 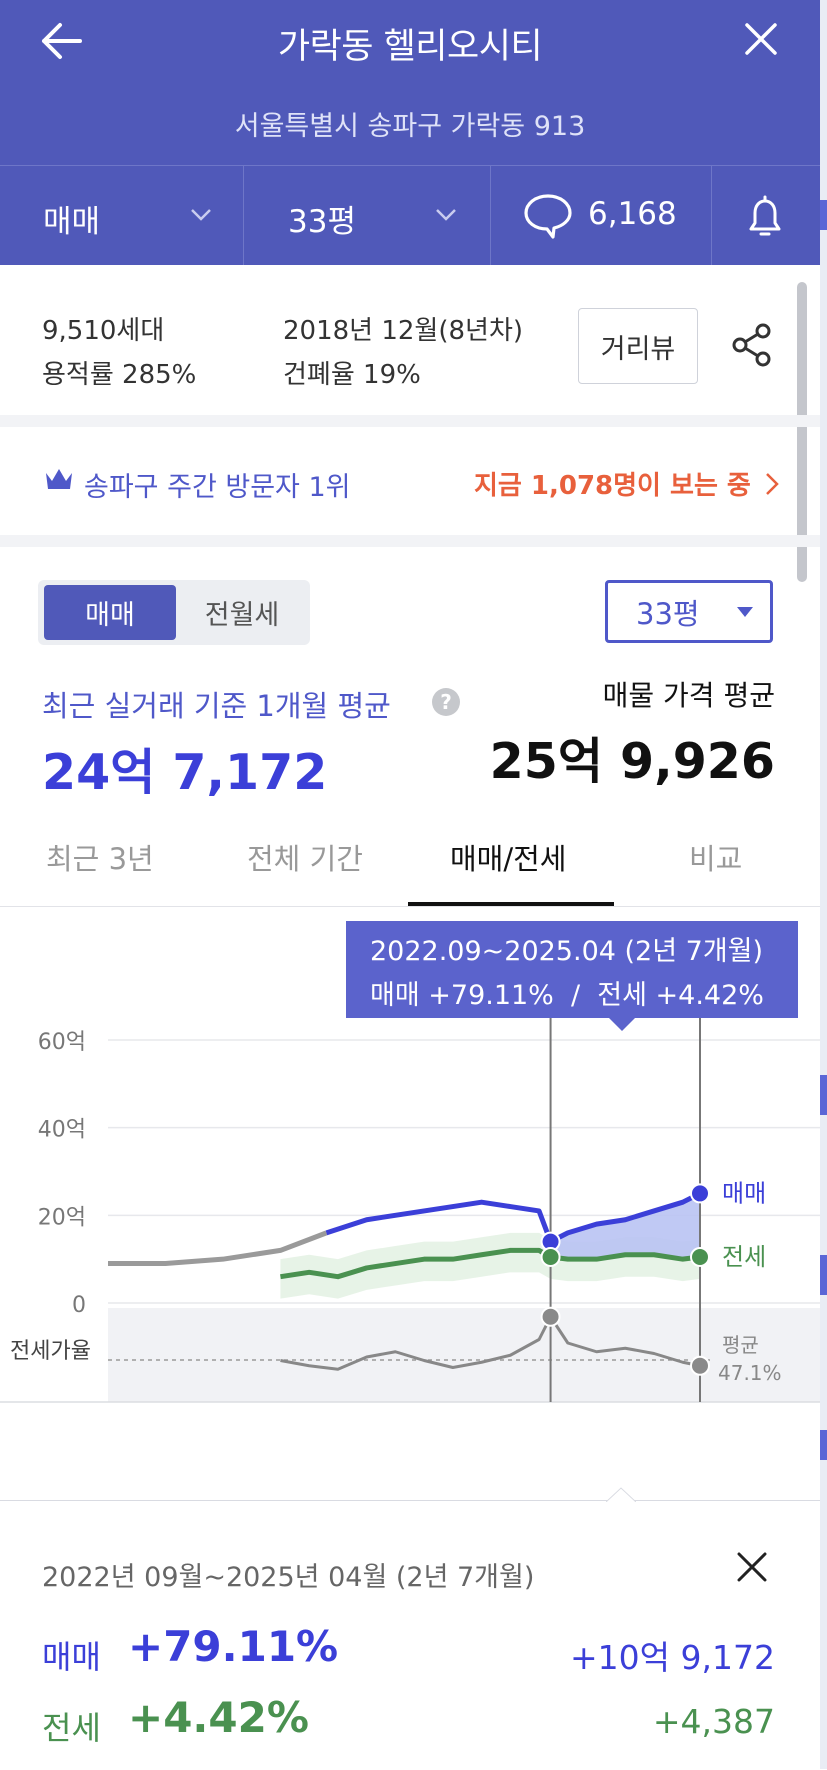 What do you see at coordinates (410, 481) in the screenshot?
I see `ranking-row: 송파구 주간 방문자 1위 지금 1,078명이 보는 중` at bounding box center [410, 481].